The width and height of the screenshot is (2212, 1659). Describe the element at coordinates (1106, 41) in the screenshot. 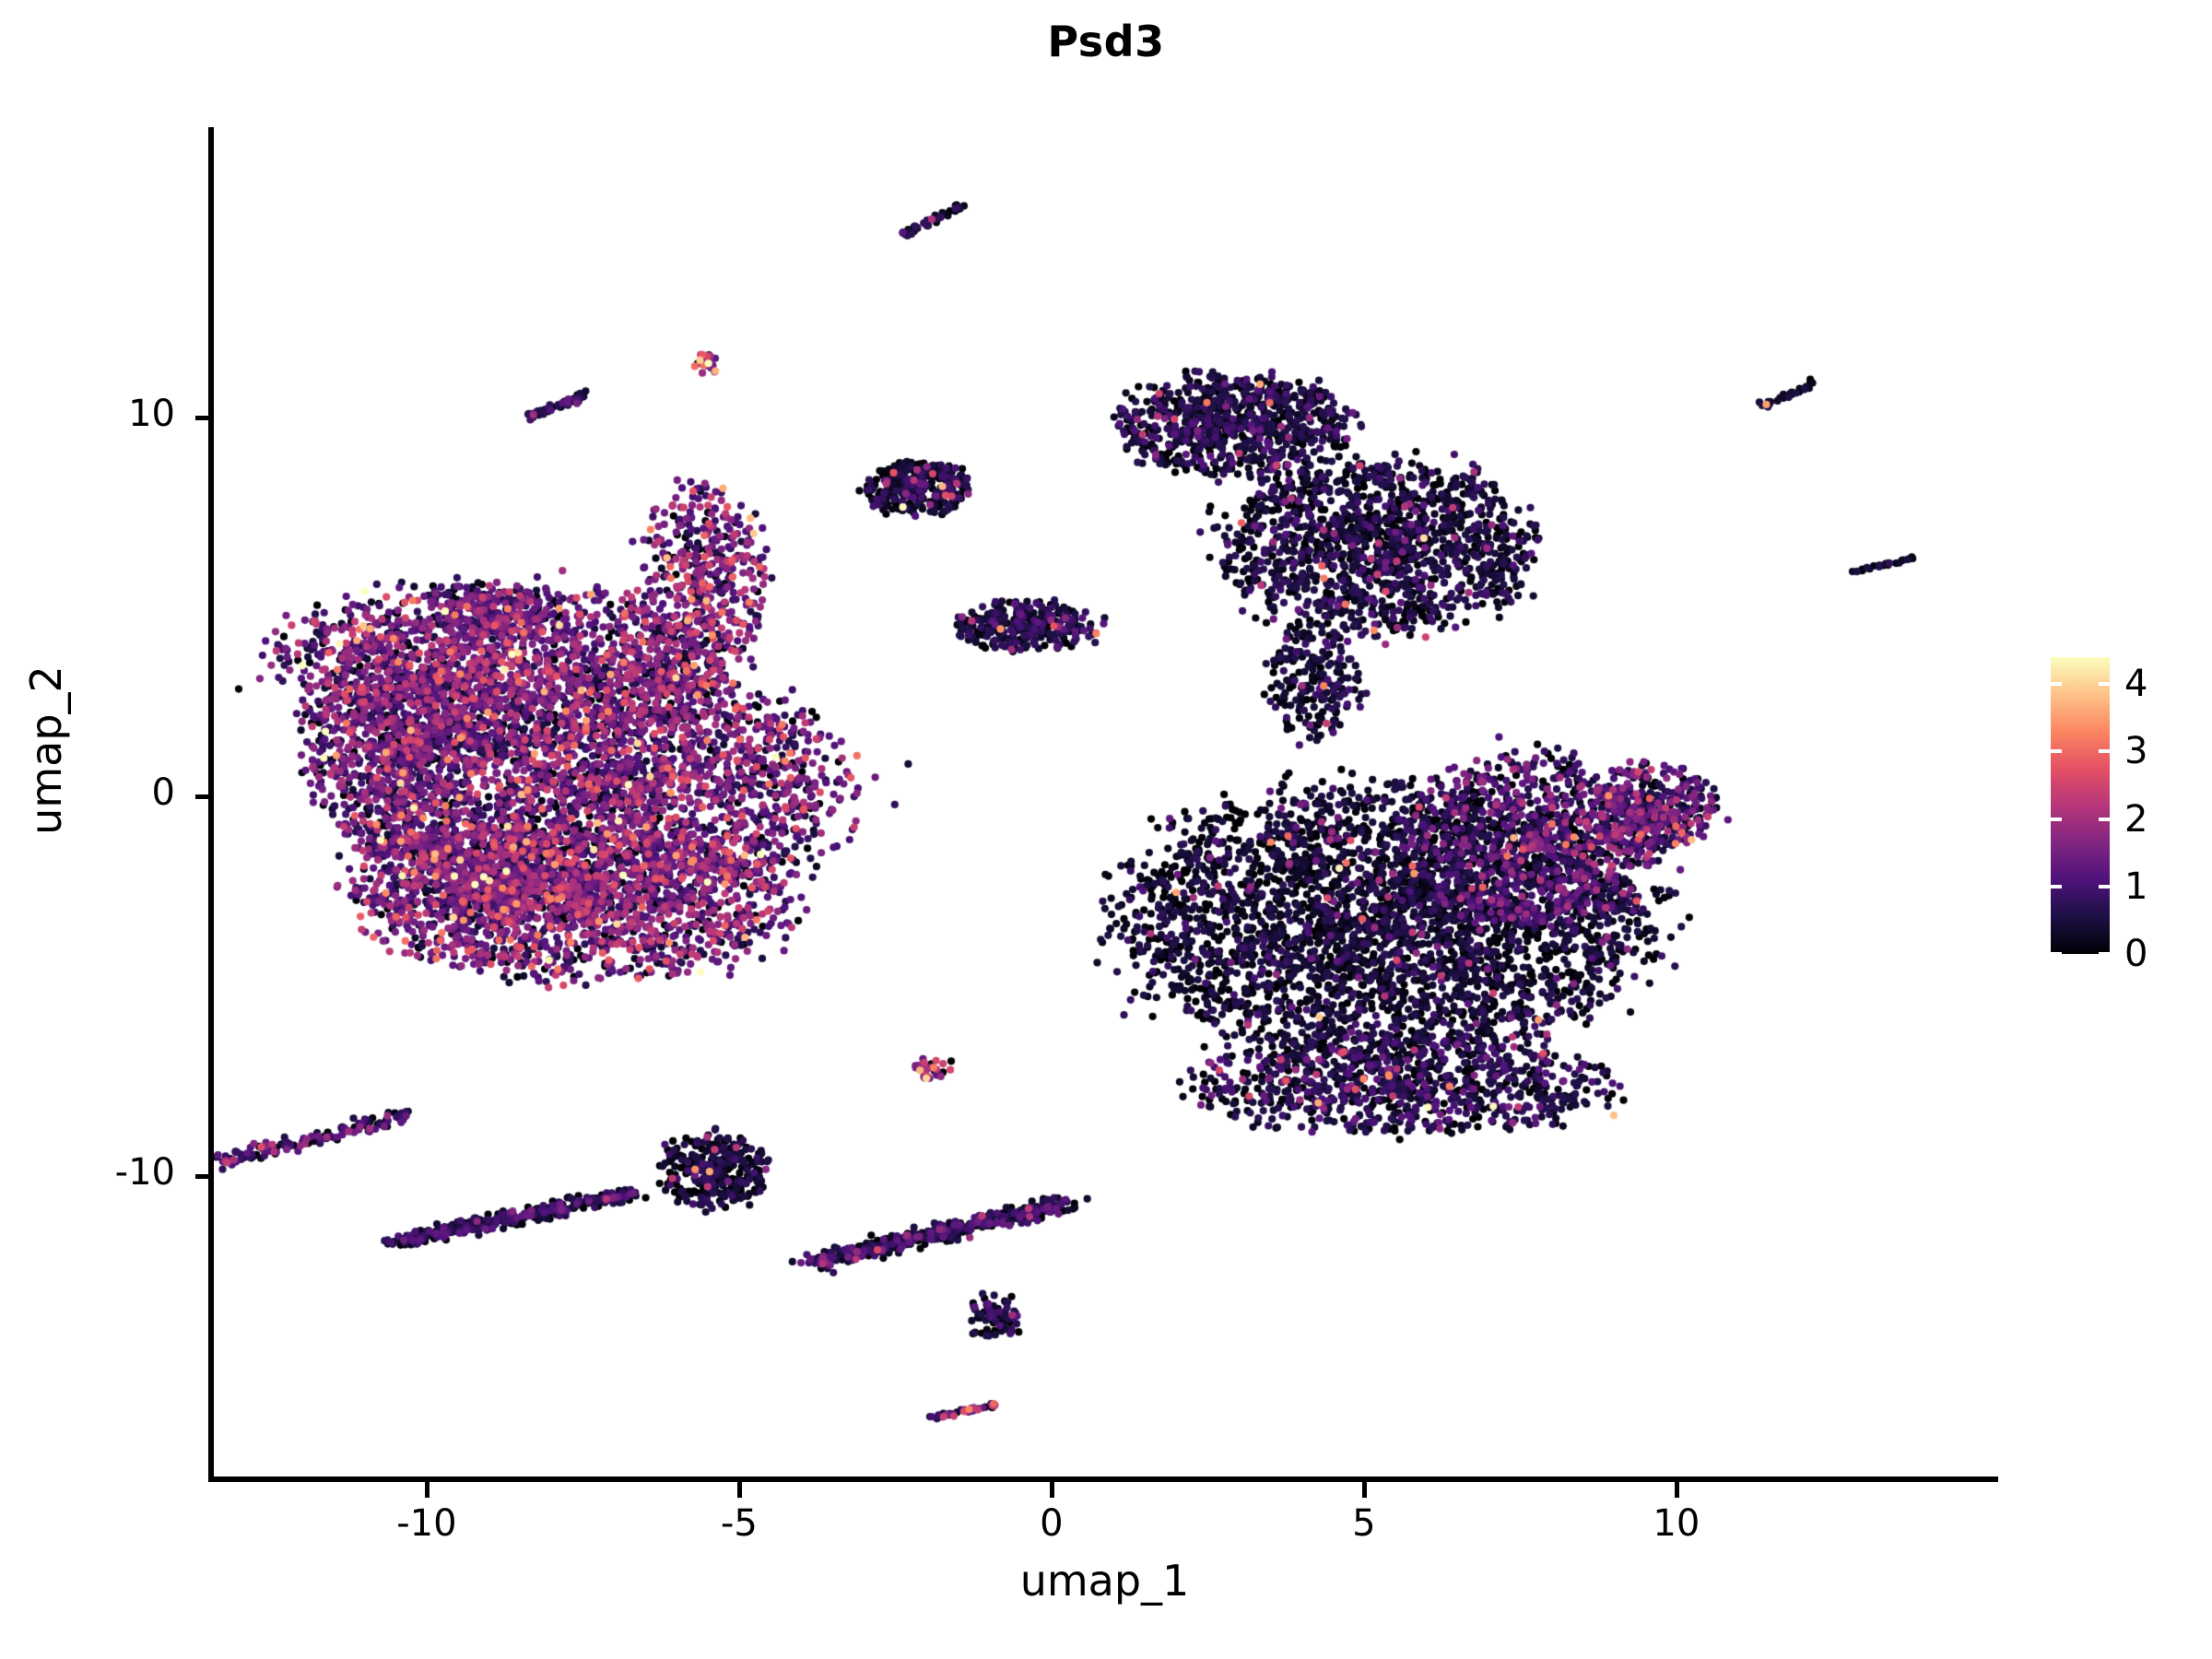

I see `page-title: Psd3` at that location.